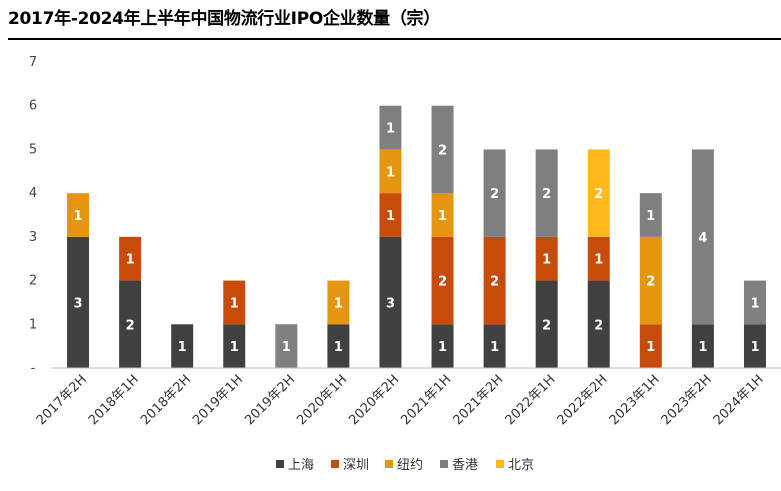  I want to click on chart-title: 2017年-2024年上半年中国物流行业IPO企业数量（宗）, so click(224, 19).